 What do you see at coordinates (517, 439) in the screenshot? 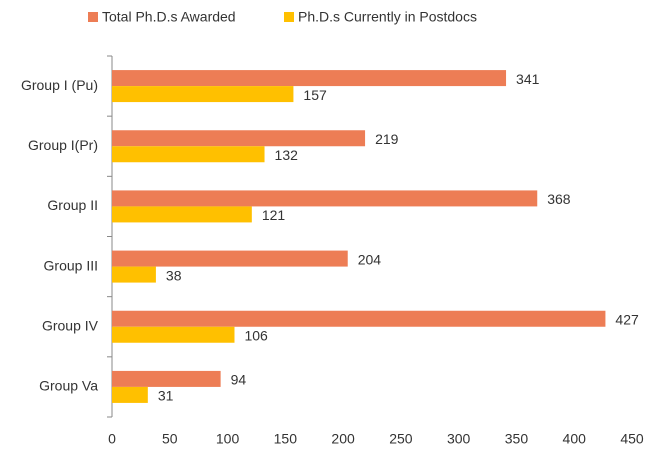
I see `x-tick-label: 350` at bounding box center [517, 439].